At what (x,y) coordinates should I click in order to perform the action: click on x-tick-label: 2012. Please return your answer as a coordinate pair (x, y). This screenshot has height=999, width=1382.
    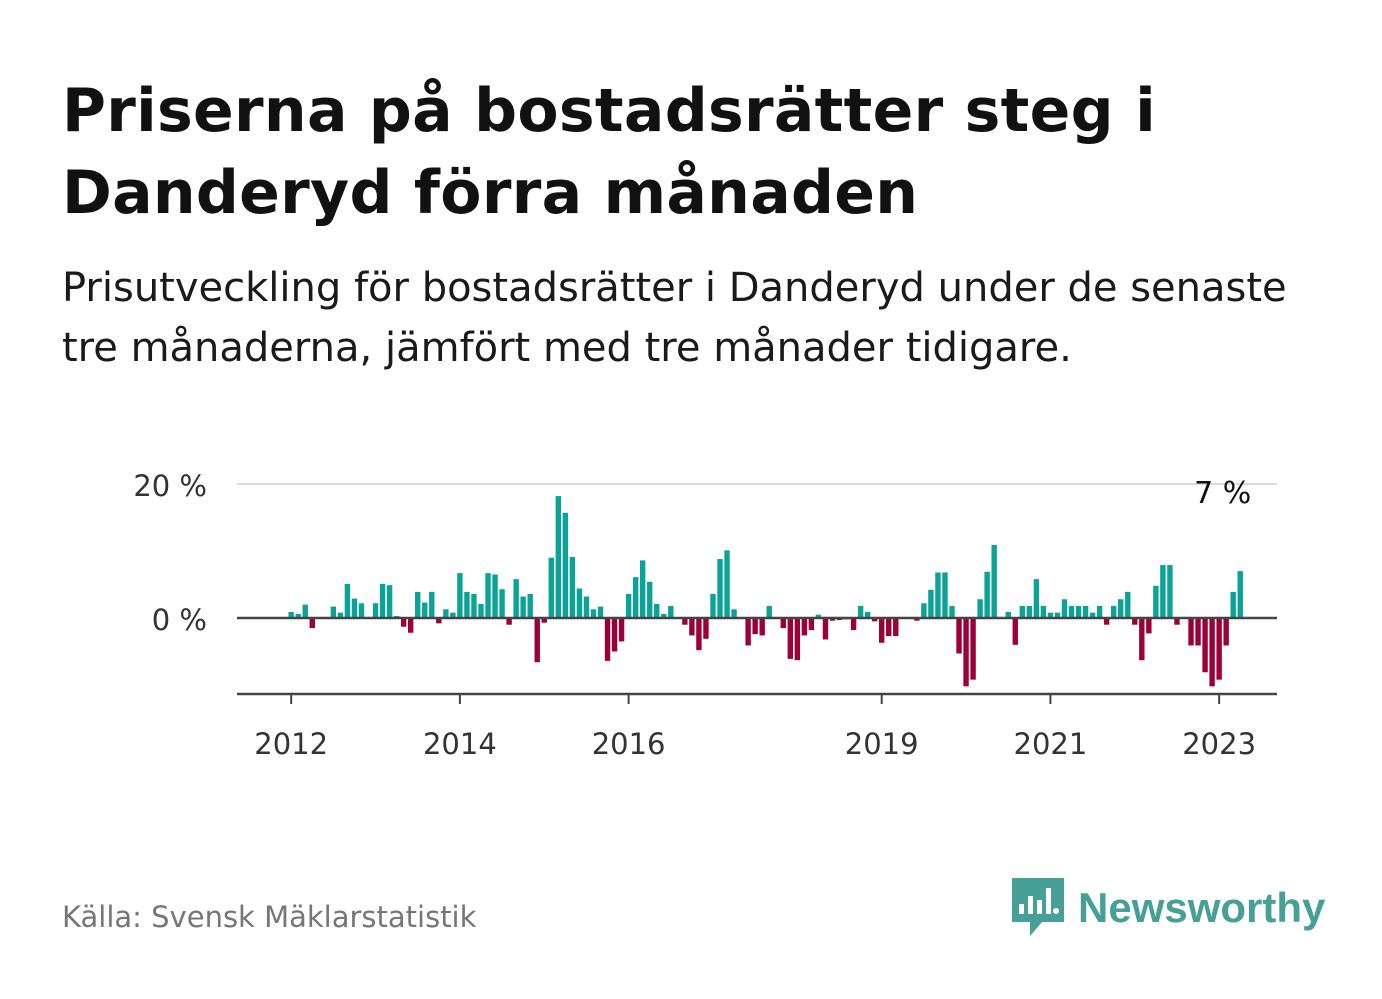
    Looking at the image, I should click on (291, 744).